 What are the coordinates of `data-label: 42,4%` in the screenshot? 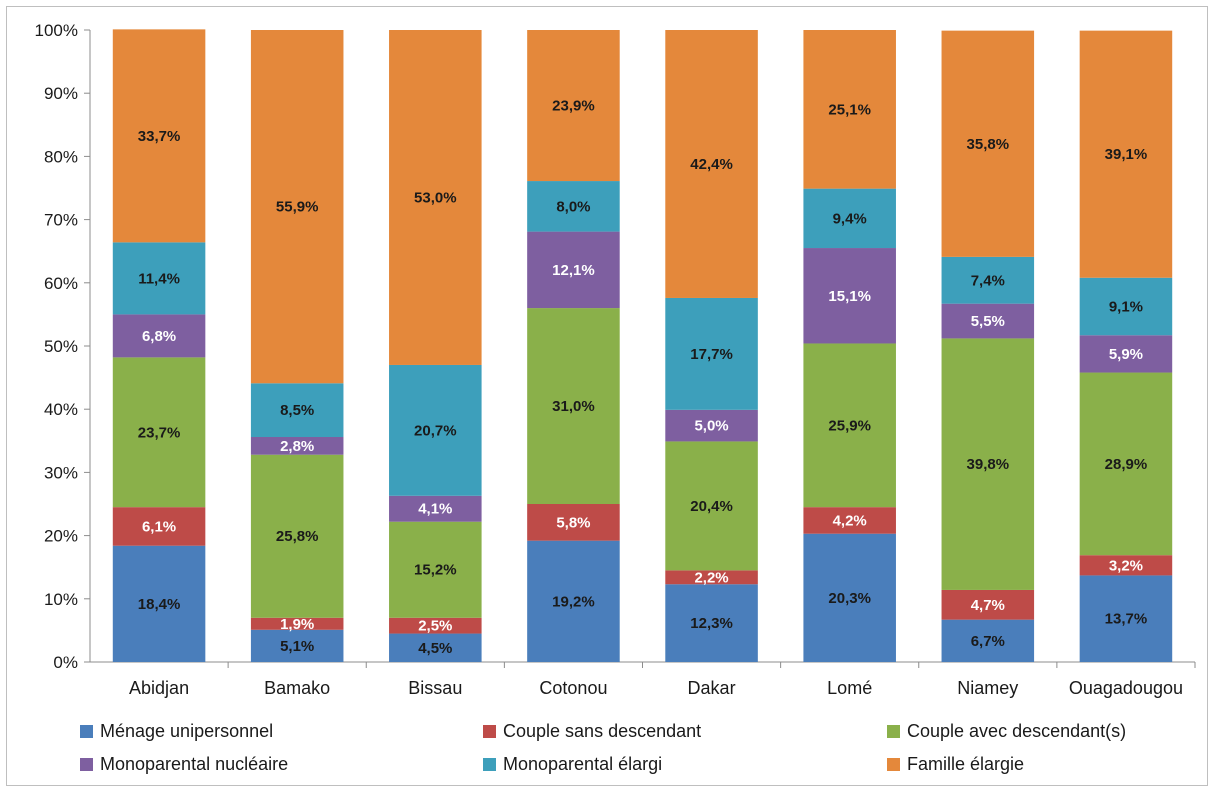 It's located at (711, 164).